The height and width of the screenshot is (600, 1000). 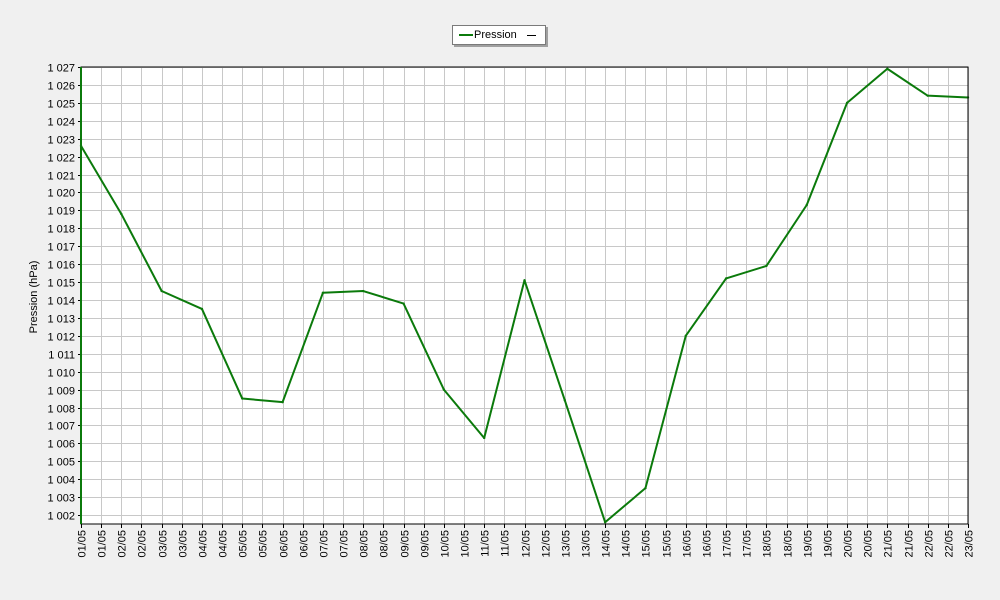 What do you see at coordinates (61, 481) in the screenshot?
I see `y-tick-label: 1 004` at bounding box center [61, 481].